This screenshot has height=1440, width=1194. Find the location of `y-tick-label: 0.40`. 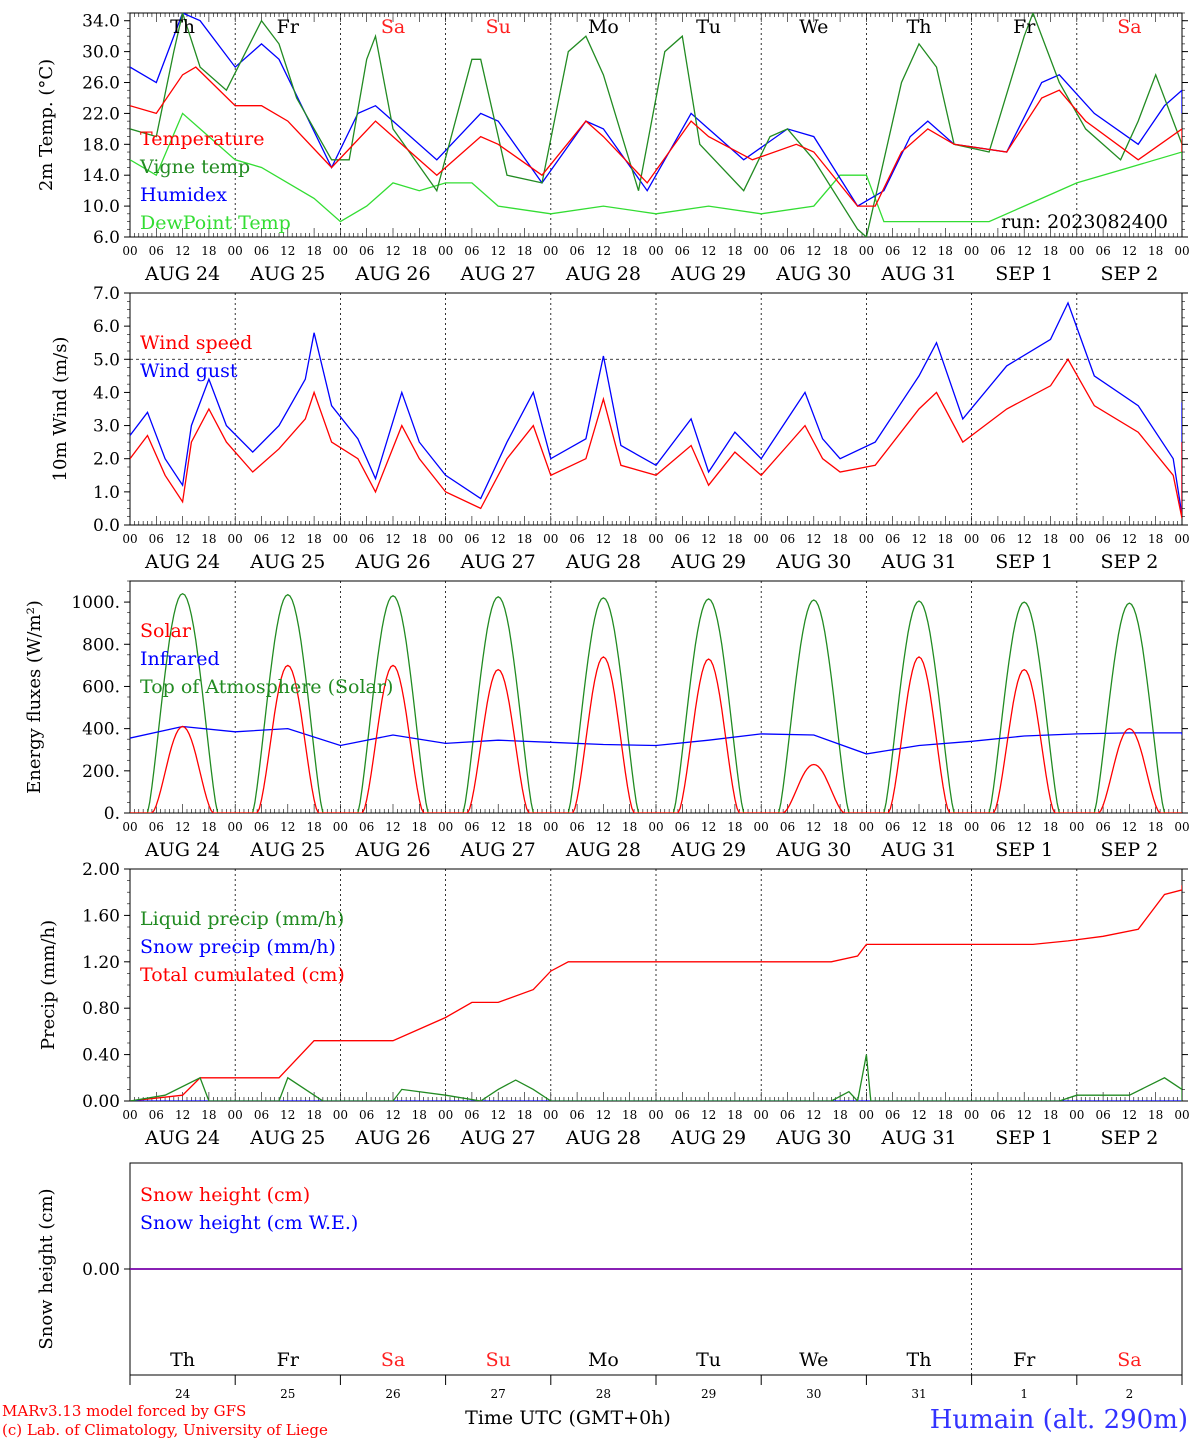

y-tick-label: 0.40 is located at coordinates (101, 1056).